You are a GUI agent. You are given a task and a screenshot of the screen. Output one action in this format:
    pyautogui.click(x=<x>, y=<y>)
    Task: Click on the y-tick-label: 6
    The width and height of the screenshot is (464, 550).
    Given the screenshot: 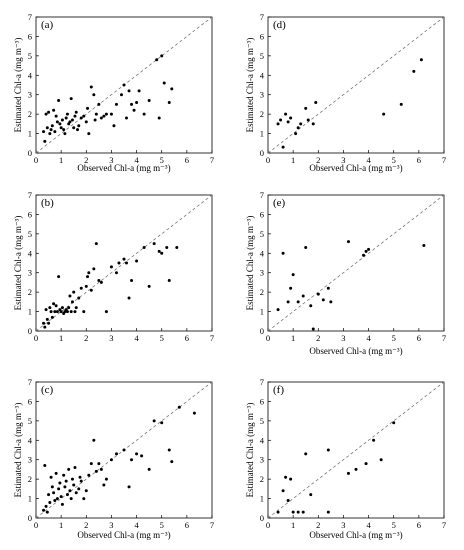 What is the action you would take?
    pyautogui.click(x=262, y=214)
    